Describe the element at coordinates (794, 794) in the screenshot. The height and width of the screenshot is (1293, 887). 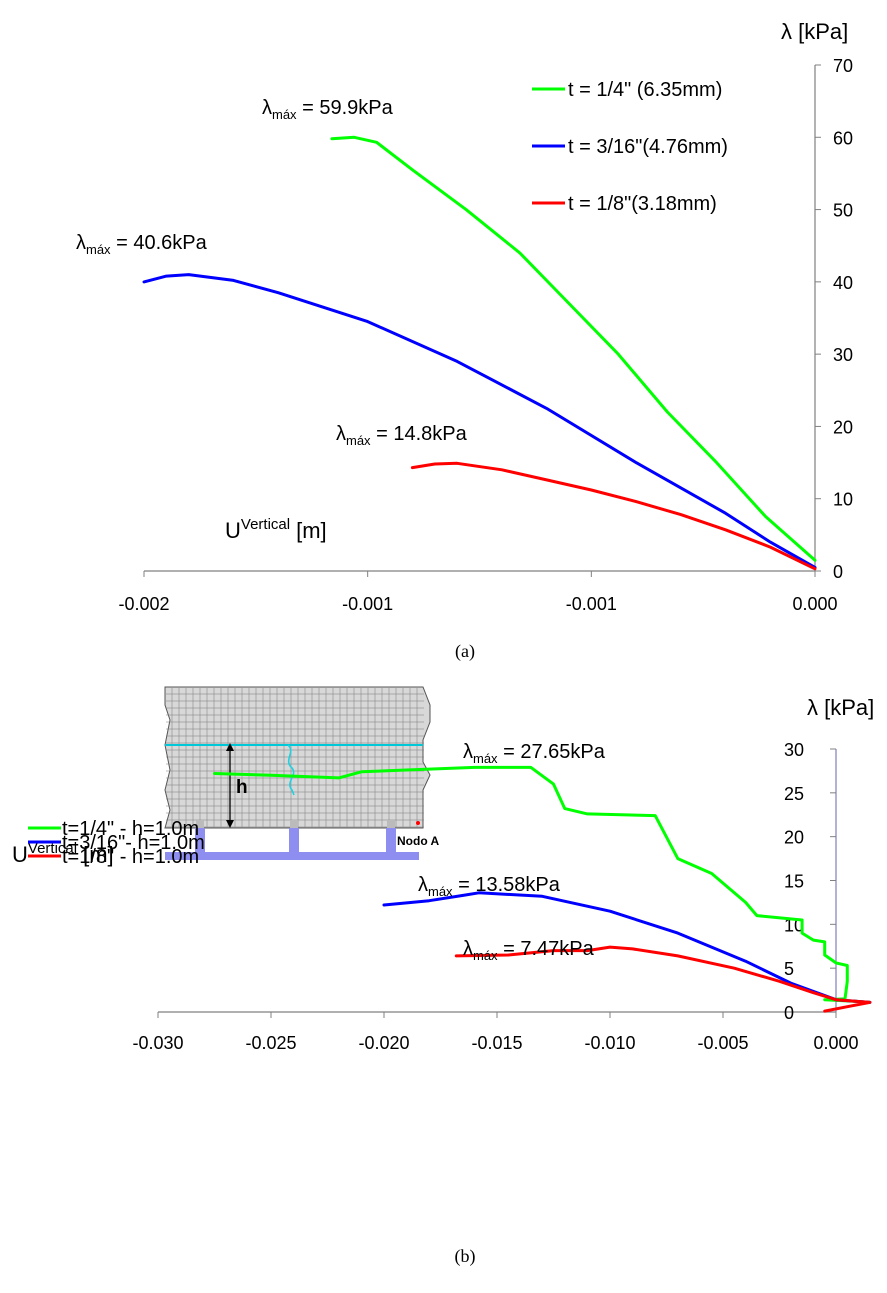
I see `chart-b-ytick-label: 25` at that location.